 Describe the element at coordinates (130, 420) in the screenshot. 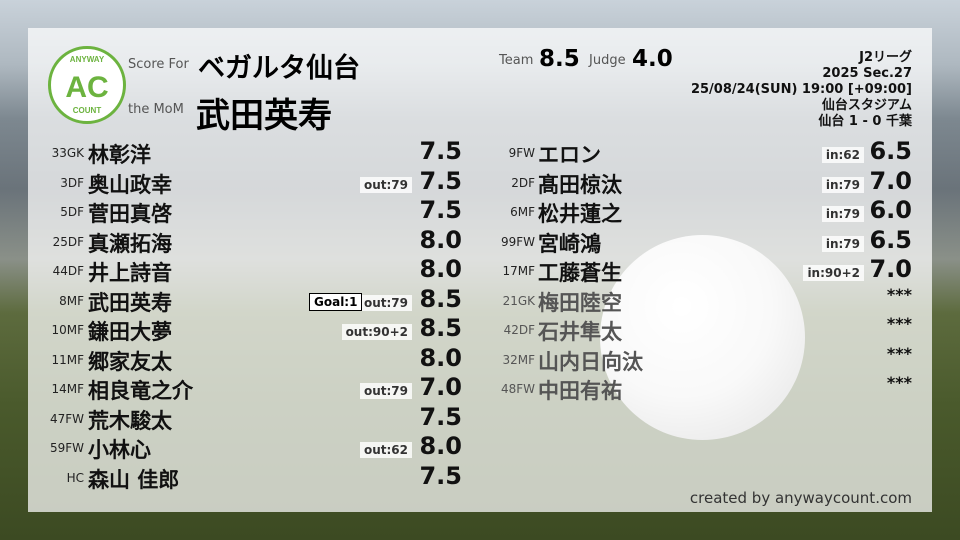

I see `player-name: 荒木駿太` at that location.